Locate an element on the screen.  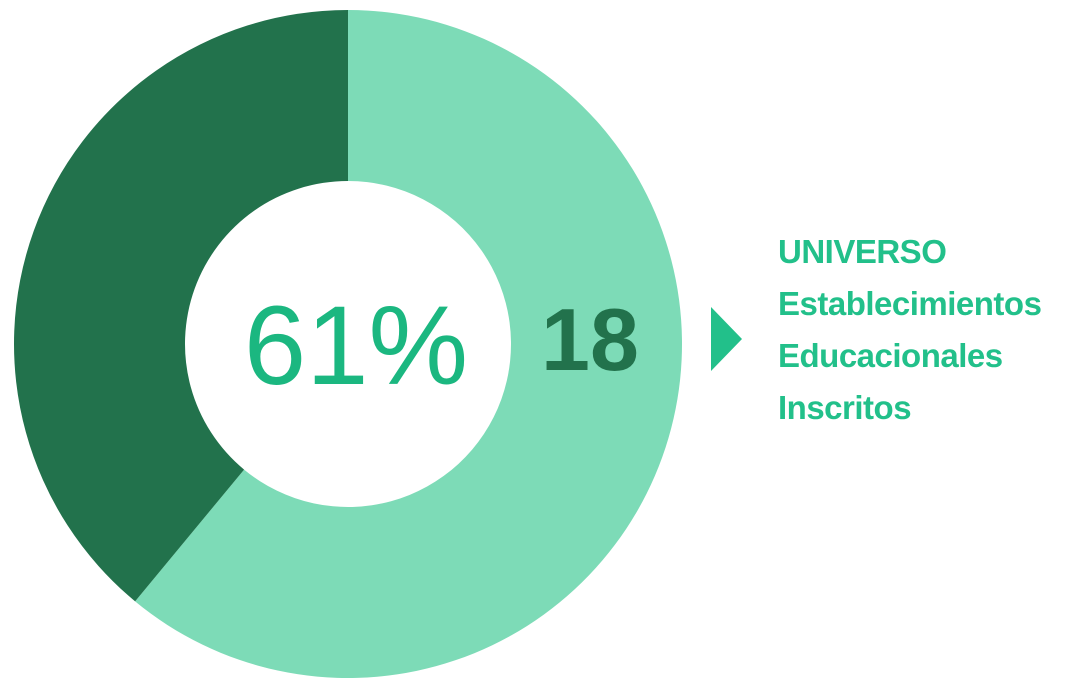
caption-line-educacionales: Educacionales is located at coordinates (890, 355).